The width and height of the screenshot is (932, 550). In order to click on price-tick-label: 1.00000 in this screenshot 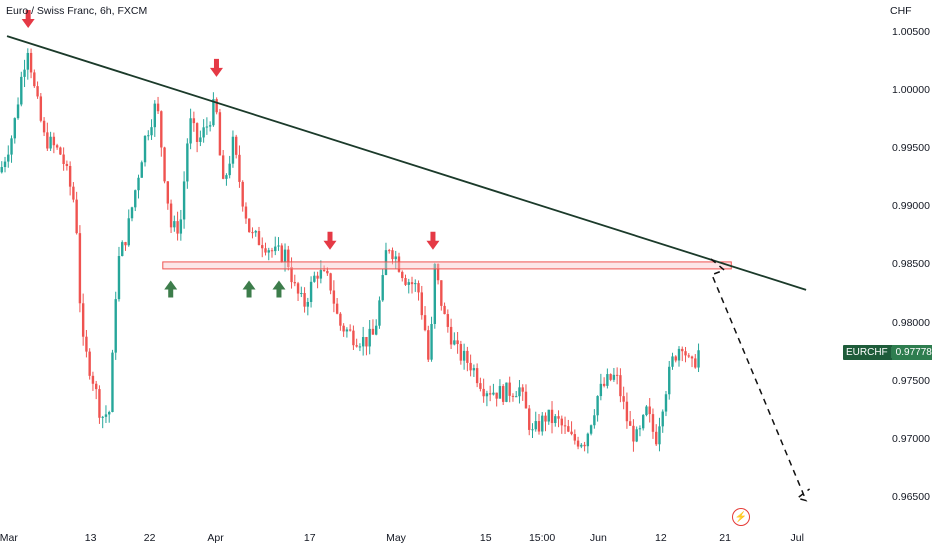, I will do `click(911, 89)`.